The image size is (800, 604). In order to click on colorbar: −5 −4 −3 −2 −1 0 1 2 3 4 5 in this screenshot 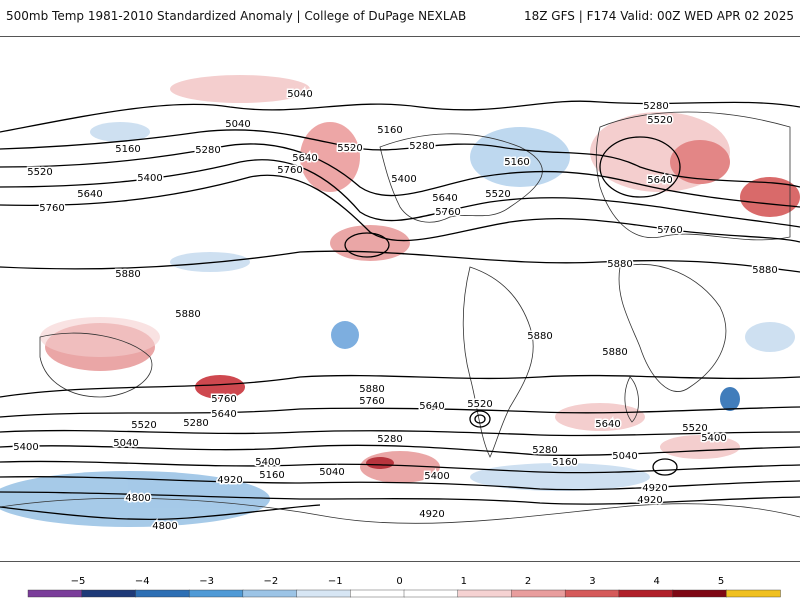, I will do `click(400, 580)`.